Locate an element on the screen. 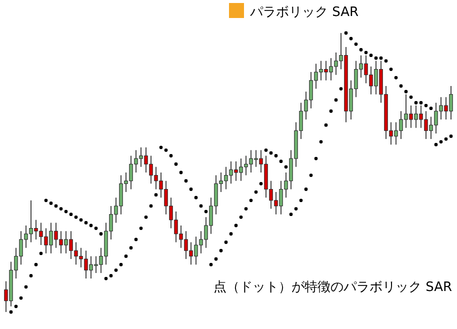 The height and width of the screenshot is (329, 457). title: パラボリック SAR is located at coordinates (294, 11).